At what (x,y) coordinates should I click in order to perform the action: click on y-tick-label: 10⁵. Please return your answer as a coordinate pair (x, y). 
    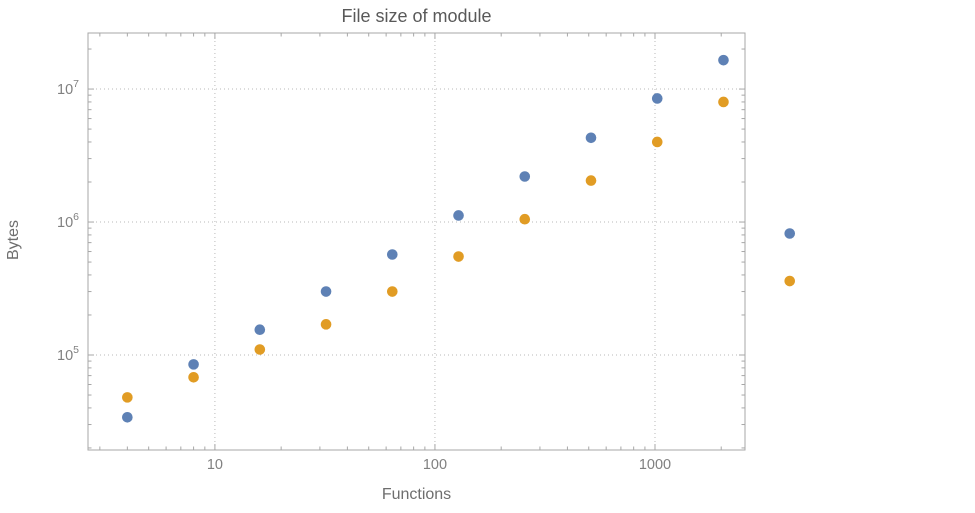
    Looking at the image, I should click on (68, 354).